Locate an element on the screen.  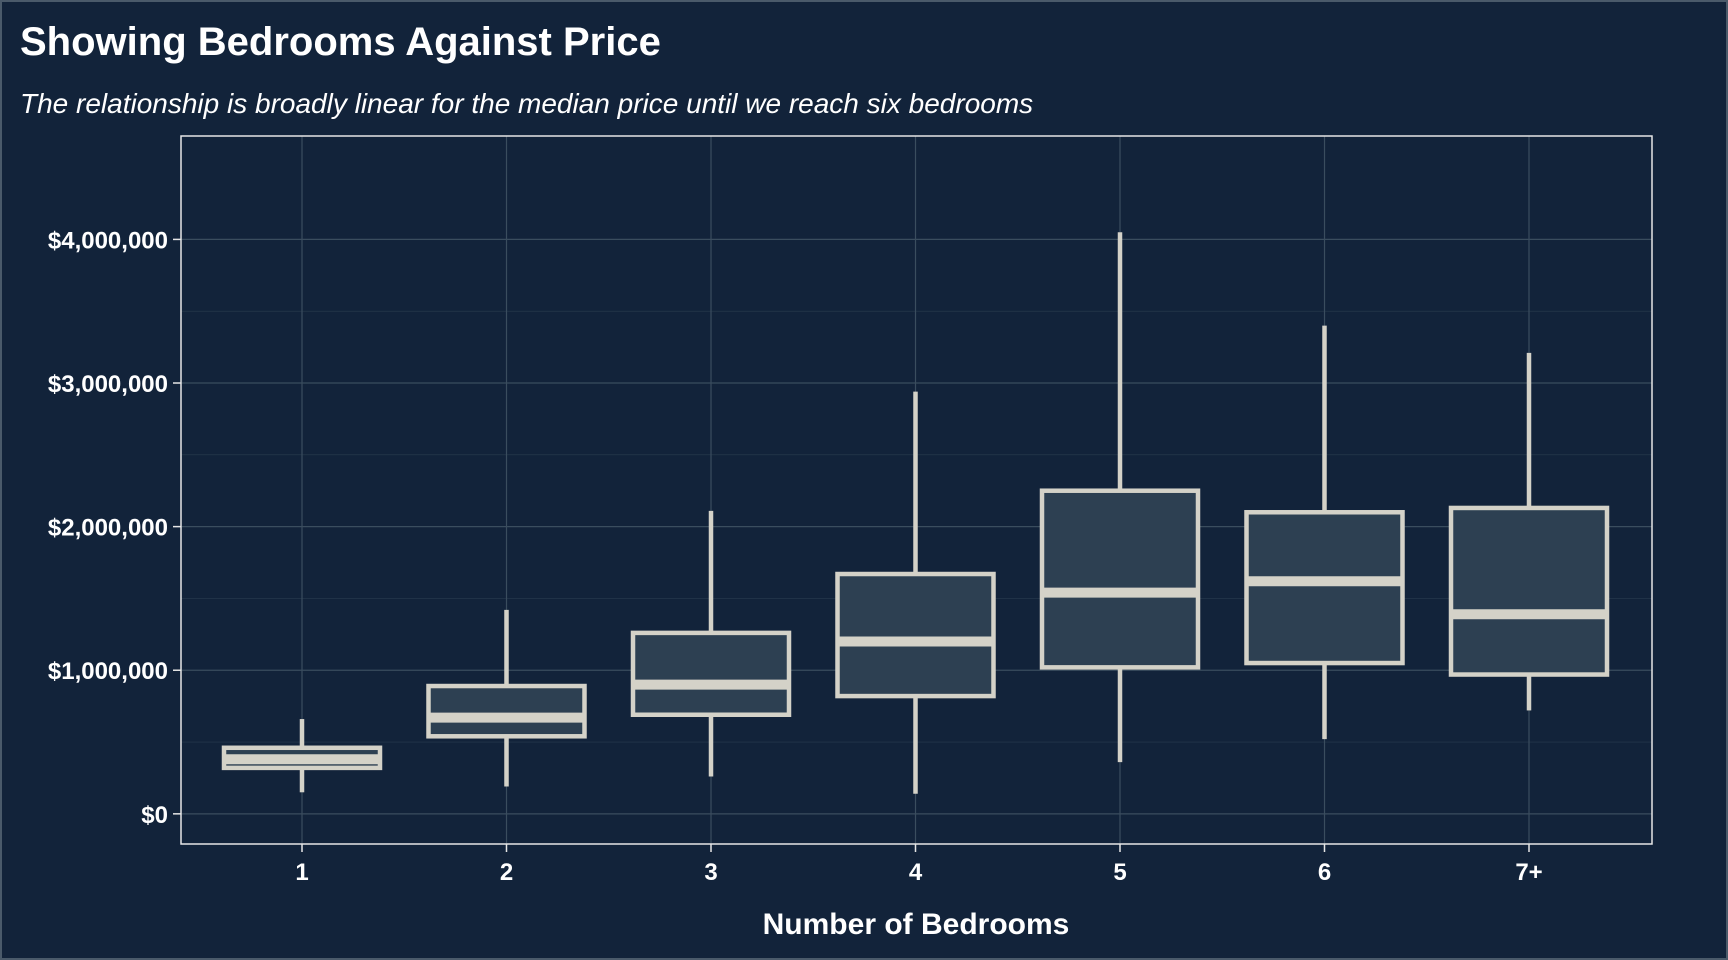
x-tick-label: 6 is located at coordinates (1324, 872).